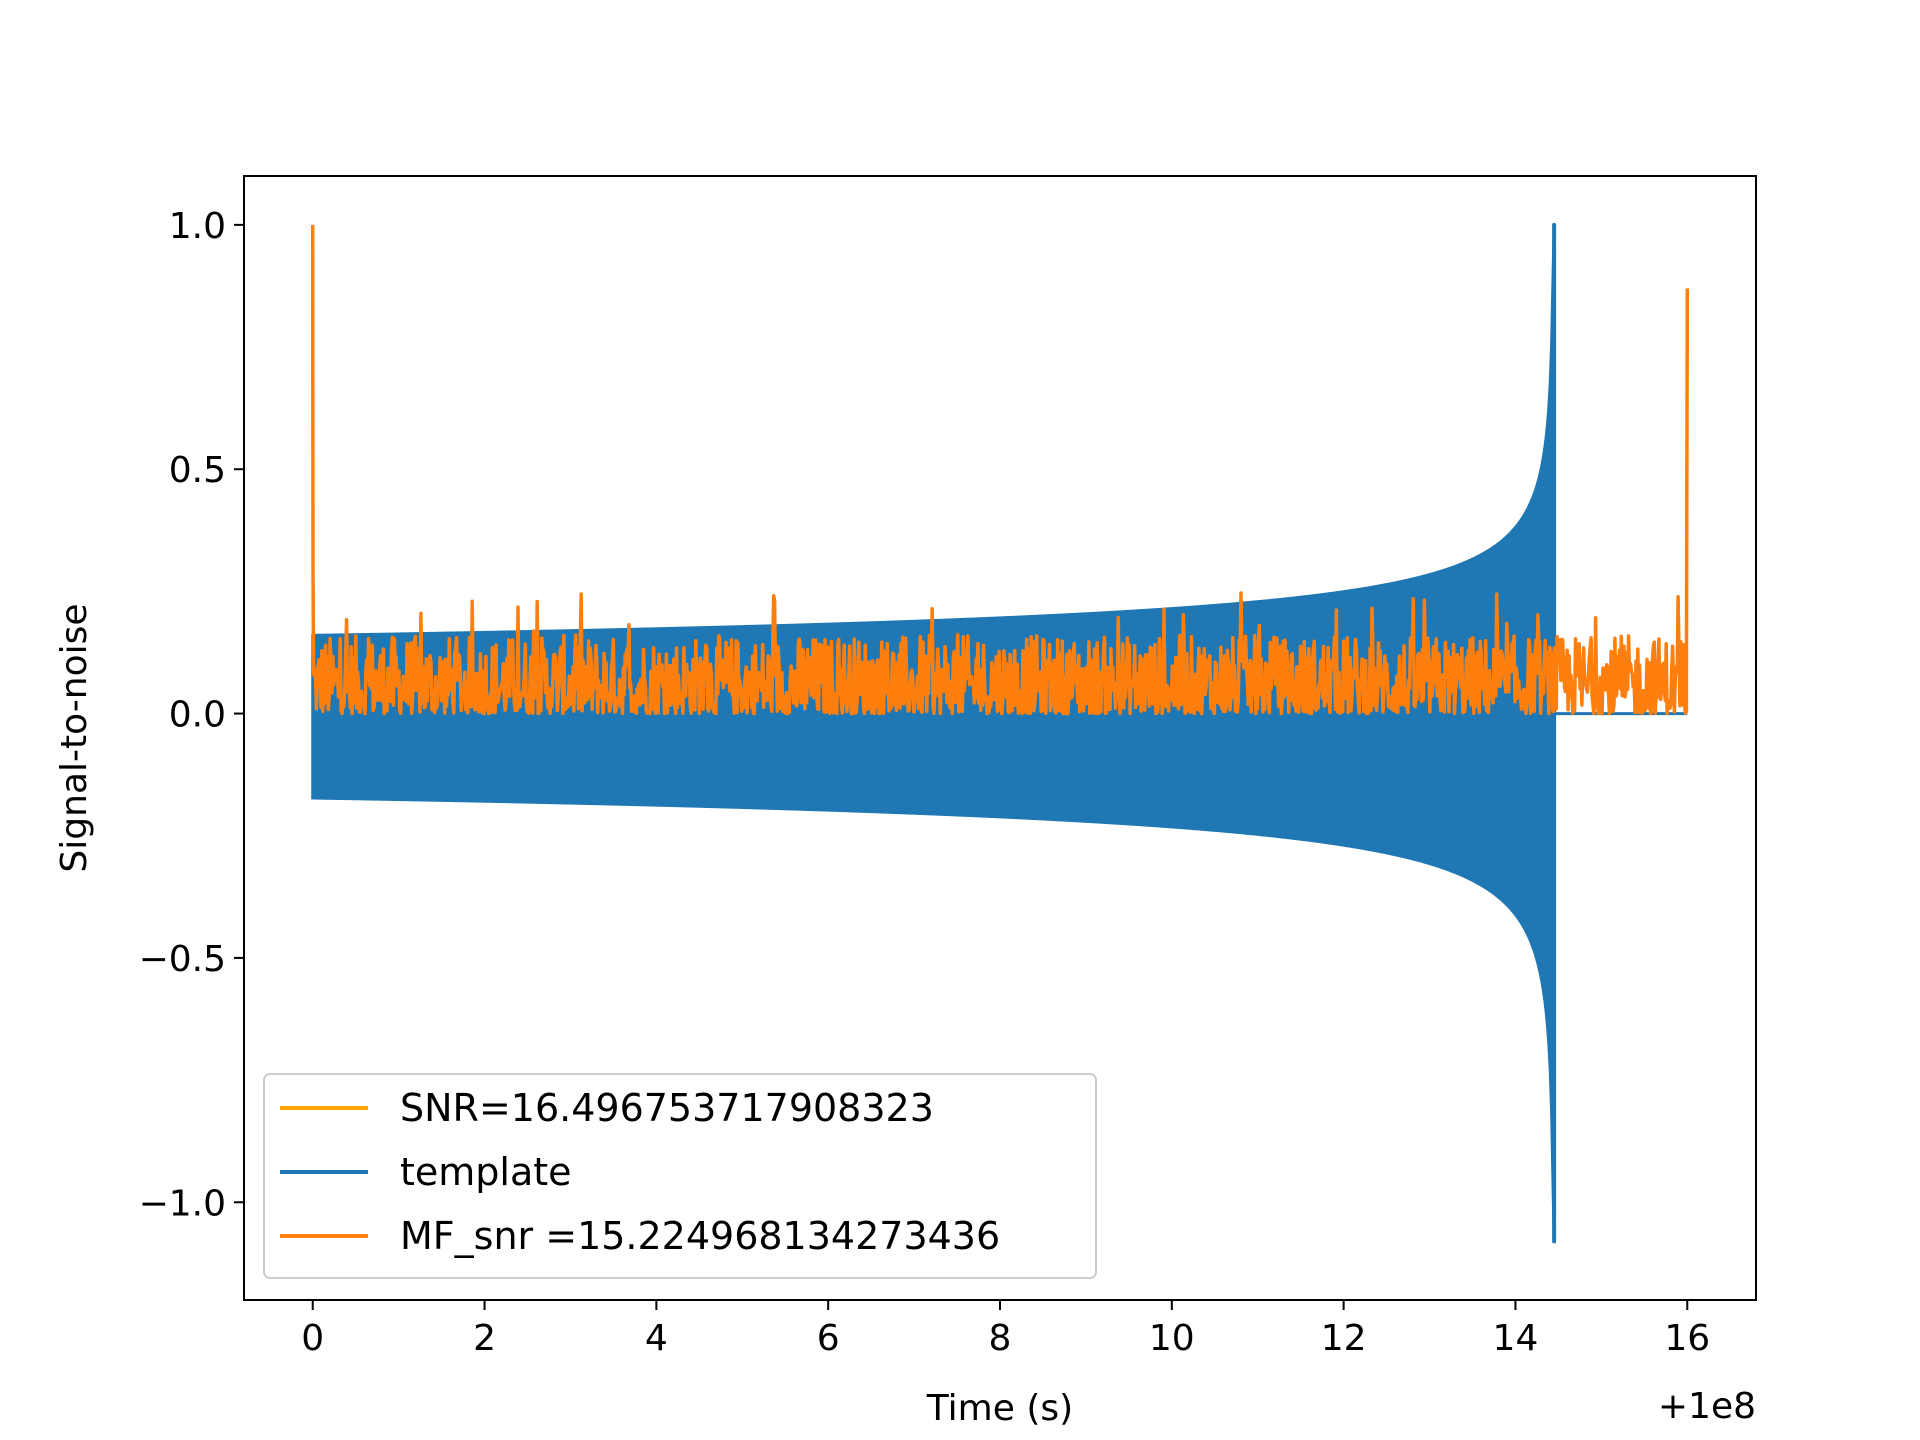  I want to click on legend-label: MF_snr =15.224968134273436, so click(700, 1236).